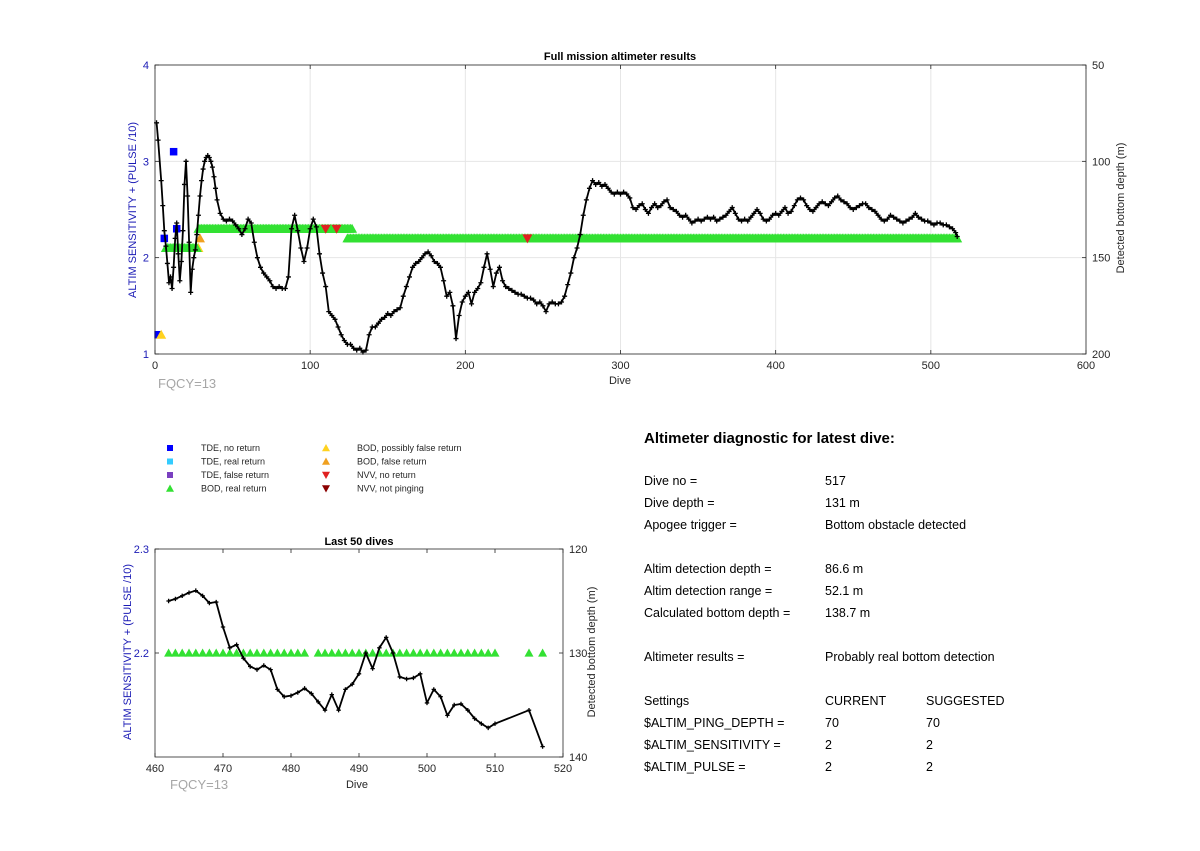 The height and width of the screenshot is (851, 1200). I want to click on last-50-depth-series, so click(355, 668).